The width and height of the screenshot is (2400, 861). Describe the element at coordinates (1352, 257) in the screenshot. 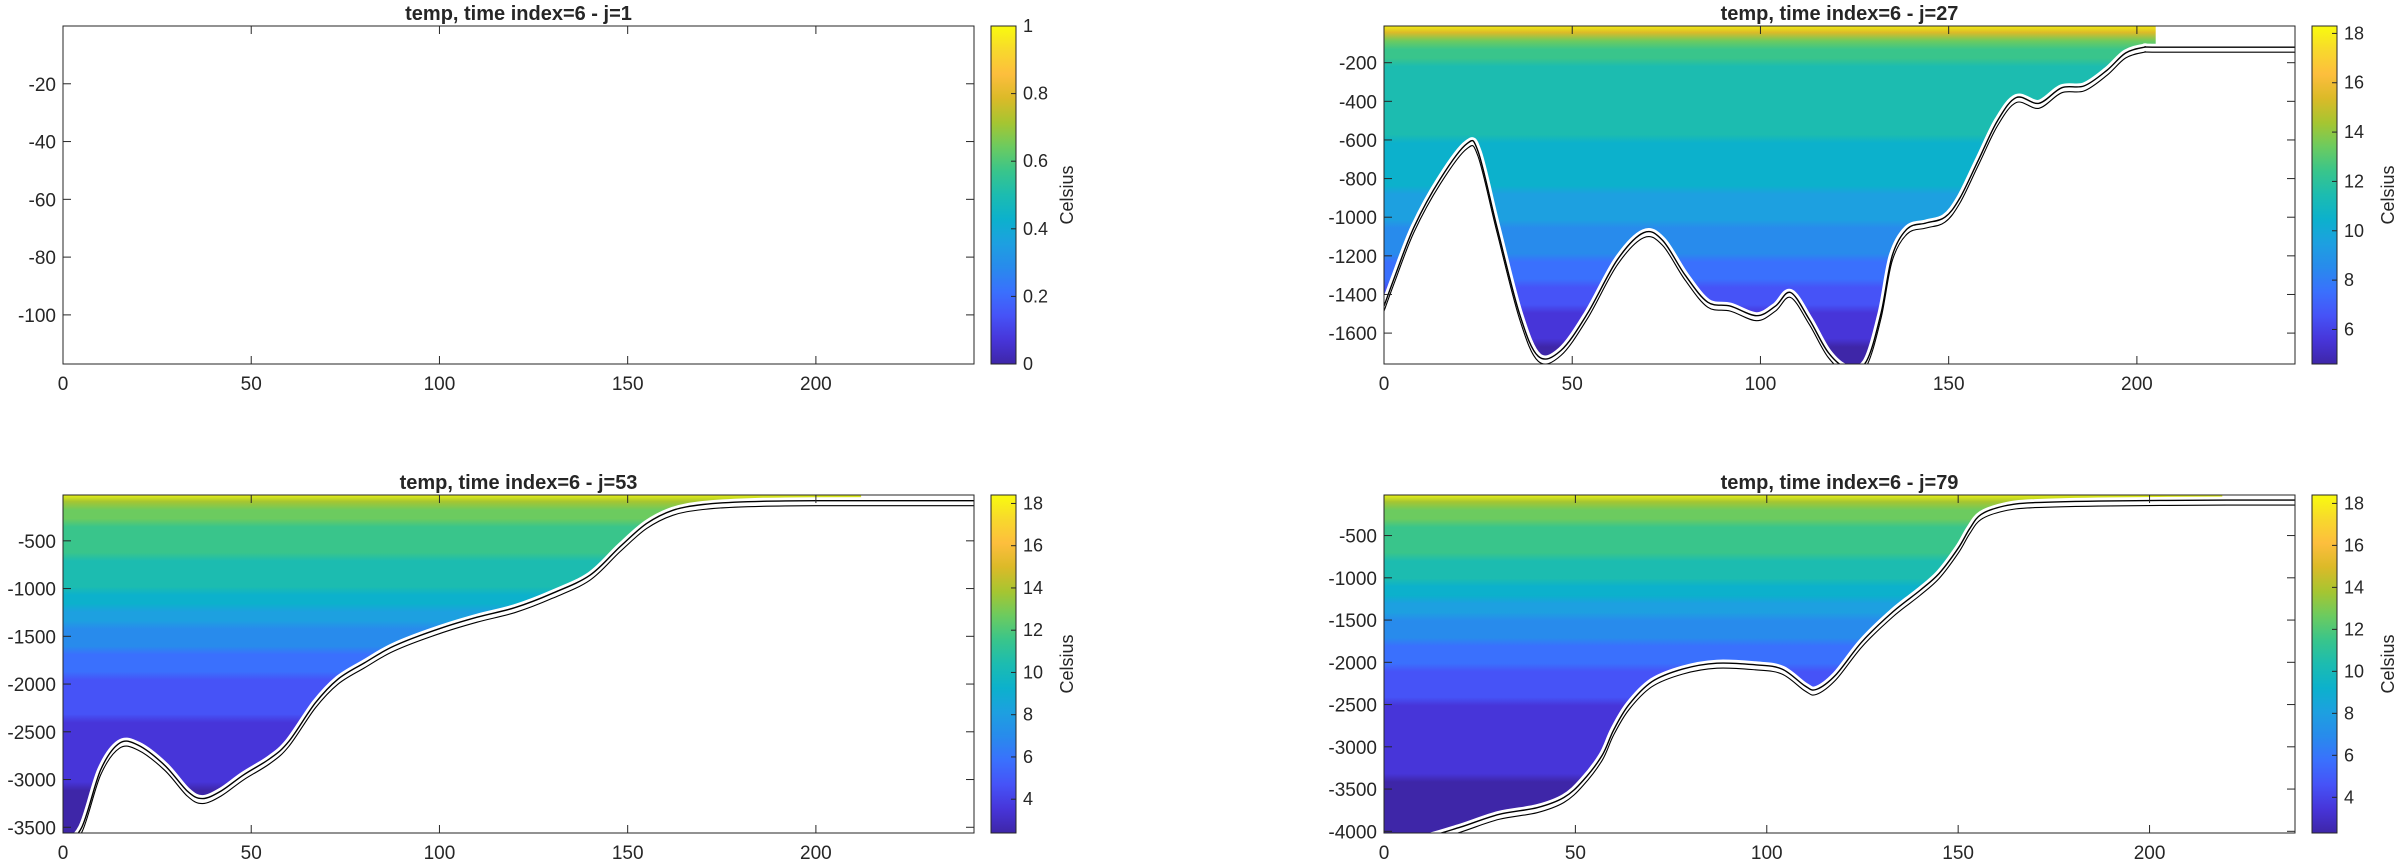

I see `y-tick-label: -1200` at that location.